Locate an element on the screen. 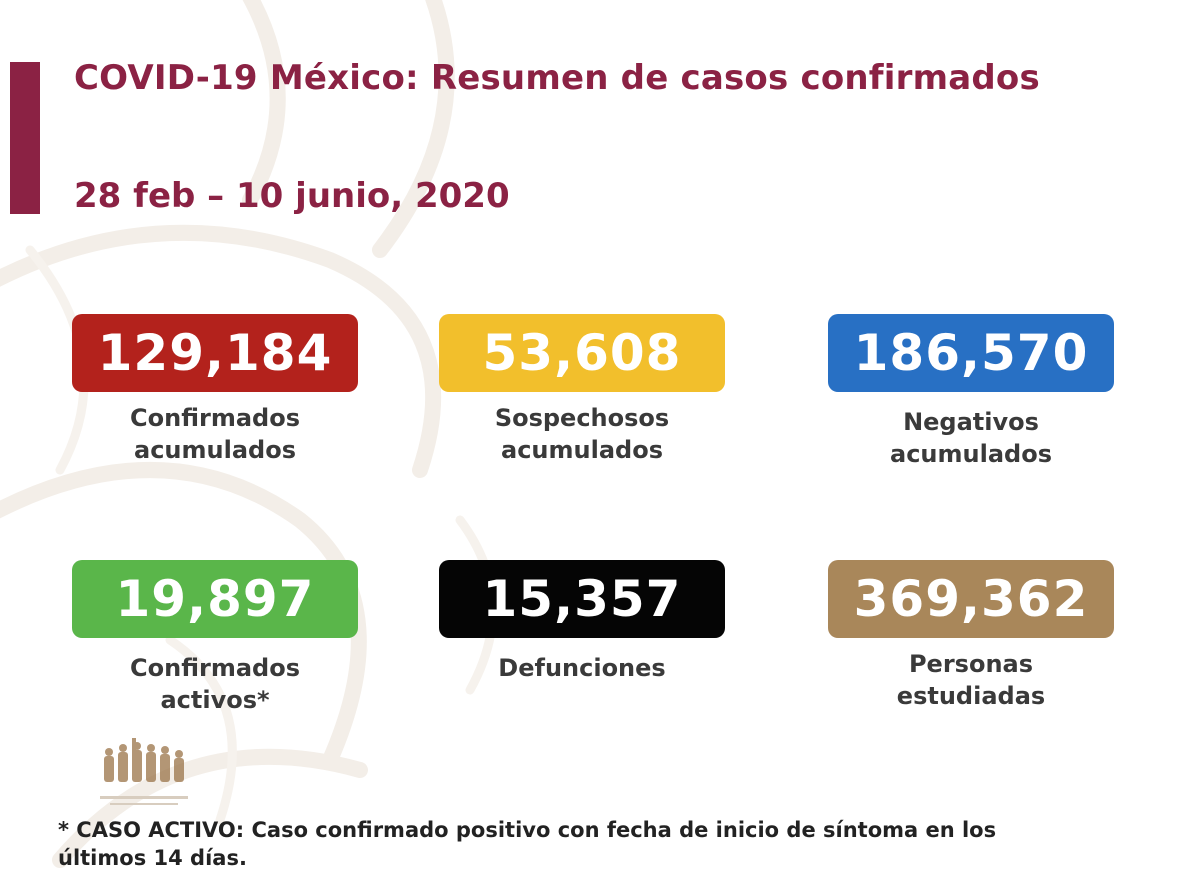 The height and width of the screenshot is (872, 1180). stat-defunciones: 15,357 Defunciones is located at coordinates (582, 622).